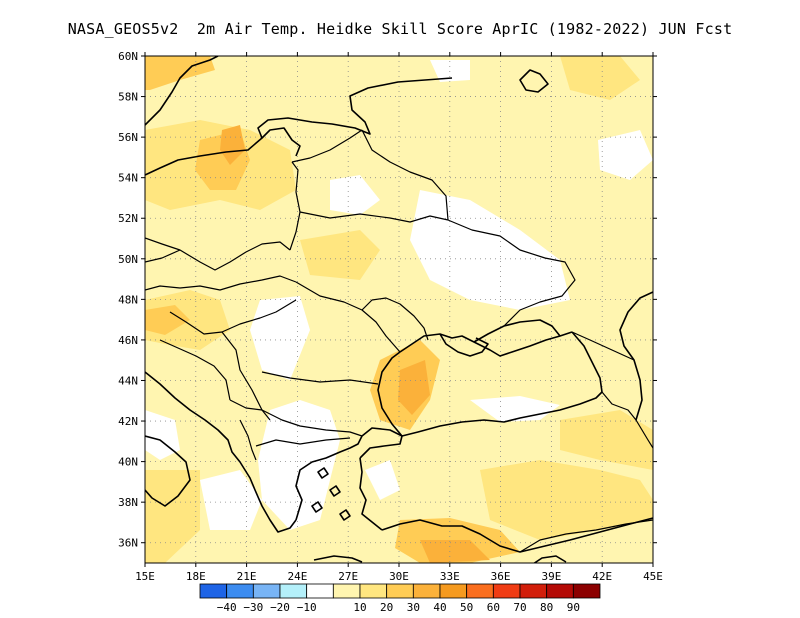 The height and width of the screenshot is (618, 800). What do you see at coordinates (455, 551) in the screenshot?
I see `skill-40-cyprus-sea-area` at bounding box center [455, 551].